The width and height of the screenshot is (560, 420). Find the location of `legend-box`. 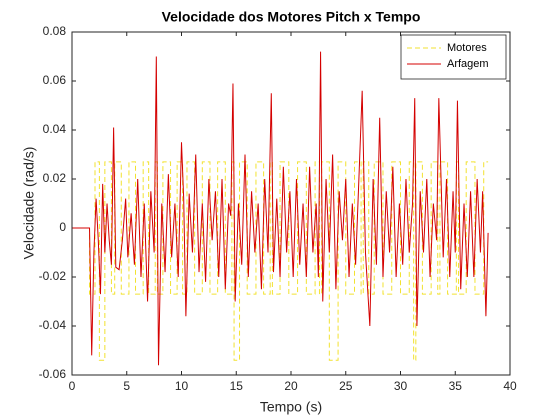

legend-box is located at coordinates (453, 57).